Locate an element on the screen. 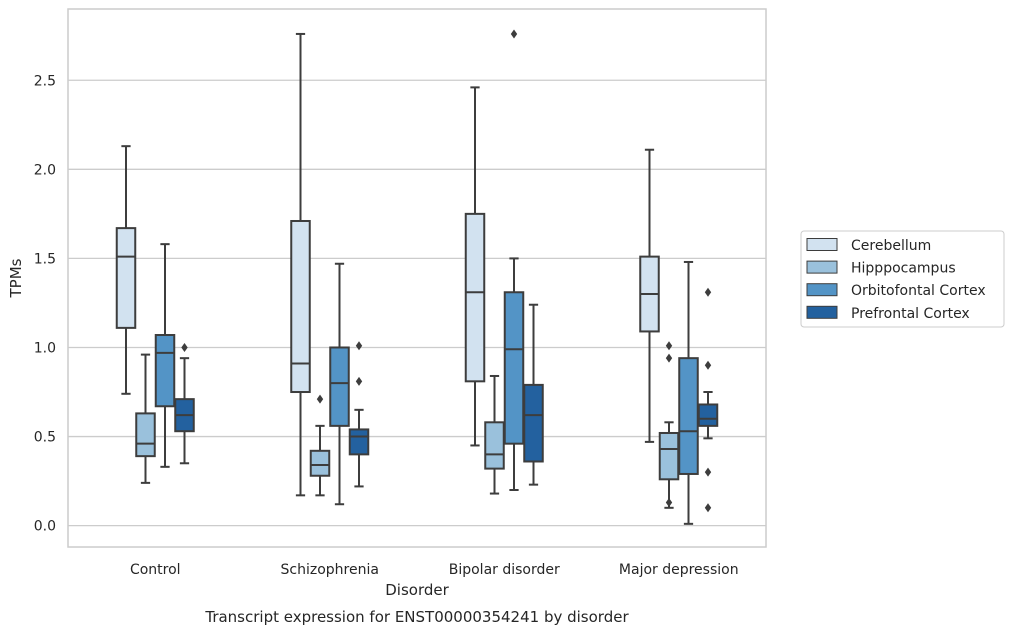 This screenshot has height=634, width=1014. y-tick-labels: 0.0 0.5 1.0 1.5 2.0 2.5 is located at coordinates (45, 303).